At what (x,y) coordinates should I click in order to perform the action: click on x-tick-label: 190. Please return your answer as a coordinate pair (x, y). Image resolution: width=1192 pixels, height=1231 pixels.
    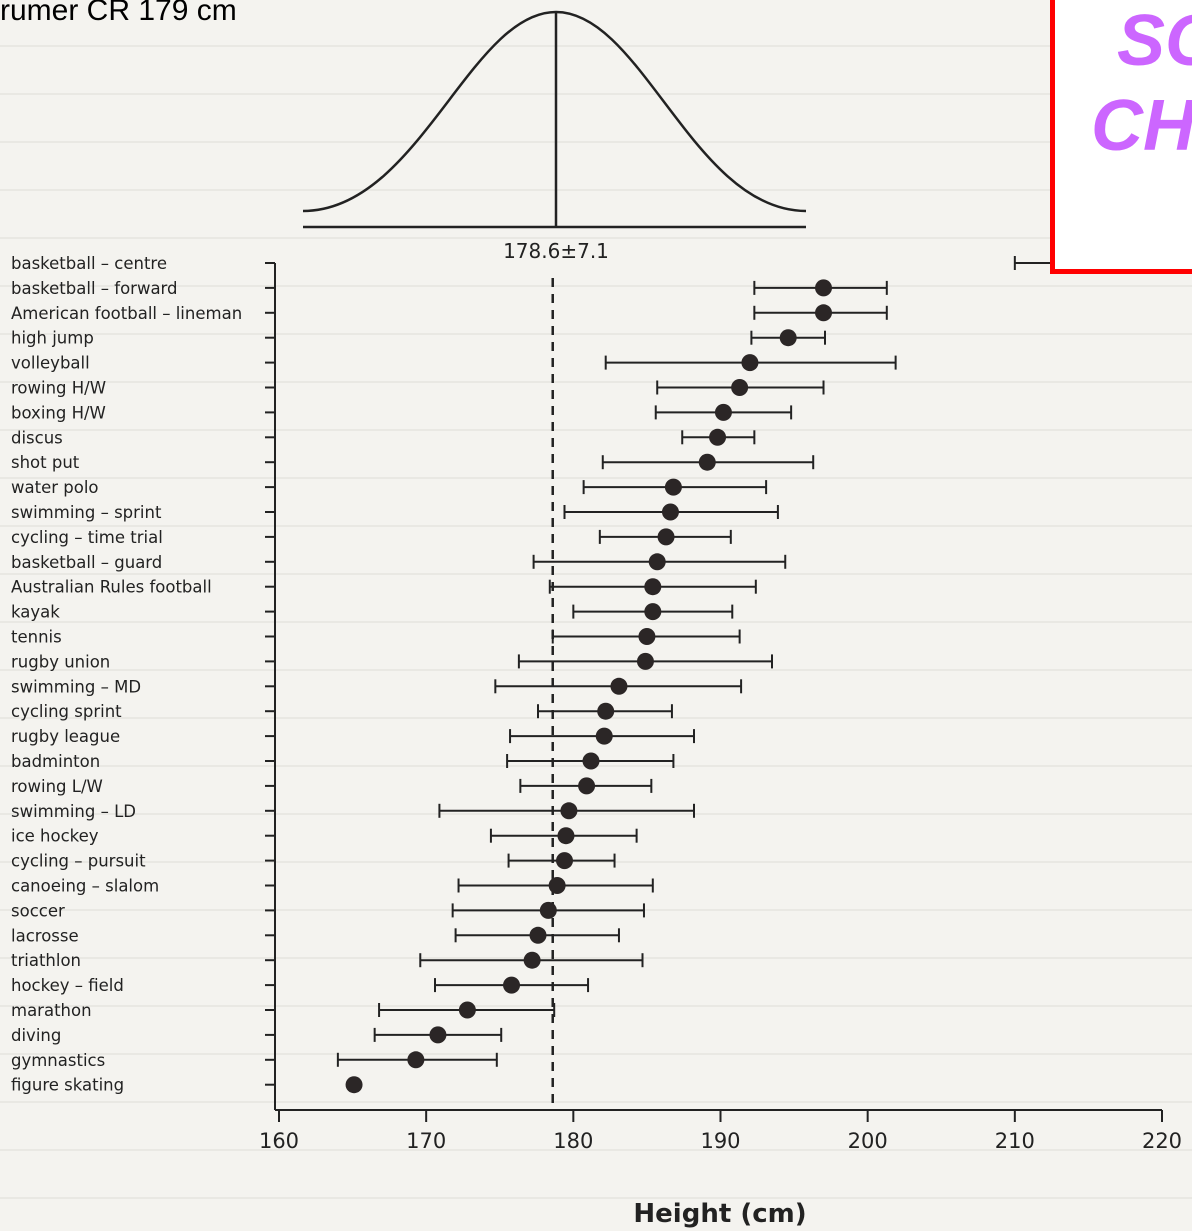
    Looking at the image, I should click on (720, 1141).